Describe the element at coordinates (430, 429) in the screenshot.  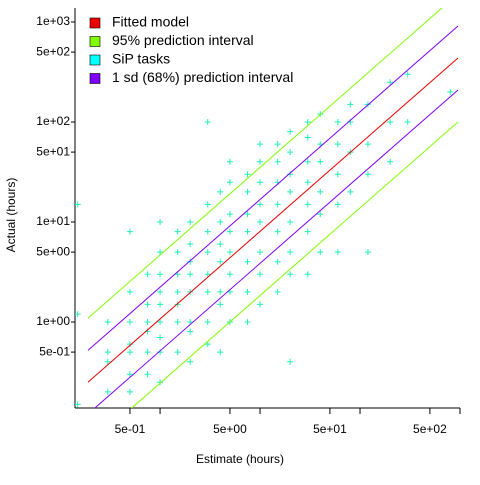
I see `x-tick-label: 5e+02` at that location.